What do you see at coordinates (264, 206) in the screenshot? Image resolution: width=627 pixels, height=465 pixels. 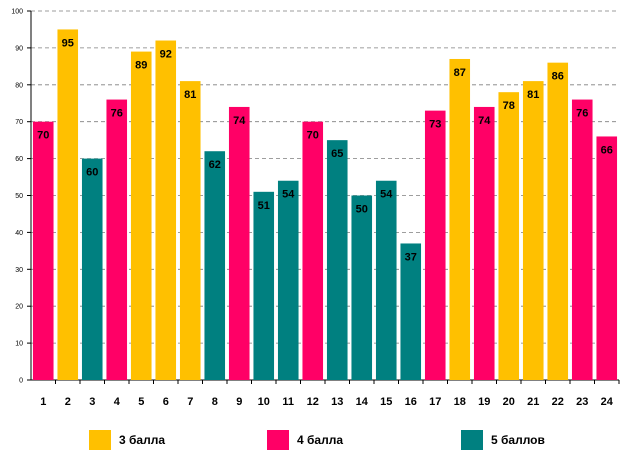 I see `data-label: 51` at bounding box center [264, 206].